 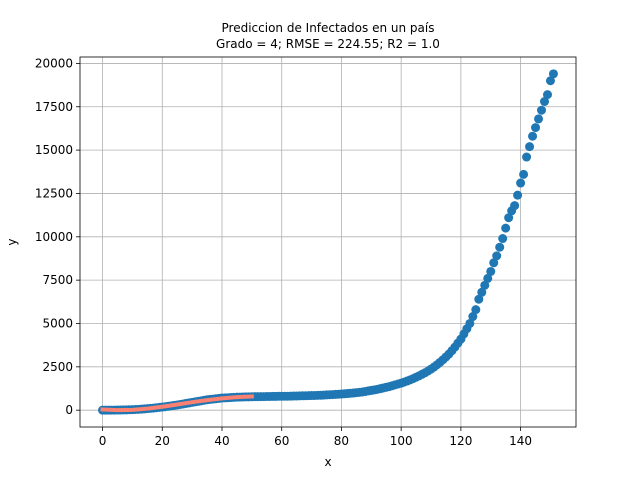 What do you see at coordinates (103, 441) in the screenshot?
I see `x-tick-label: 0` at bounding box center [103, 441].